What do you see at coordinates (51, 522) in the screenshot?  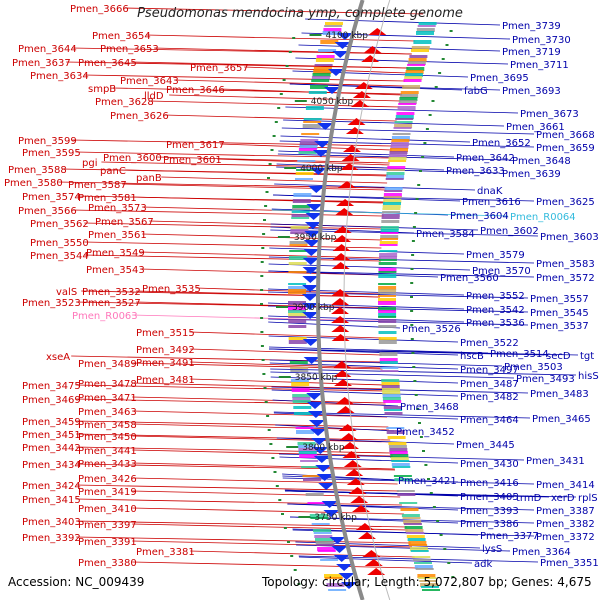 I see `gene-label-left: Pmen_3403` at bounding box center [51, 522].